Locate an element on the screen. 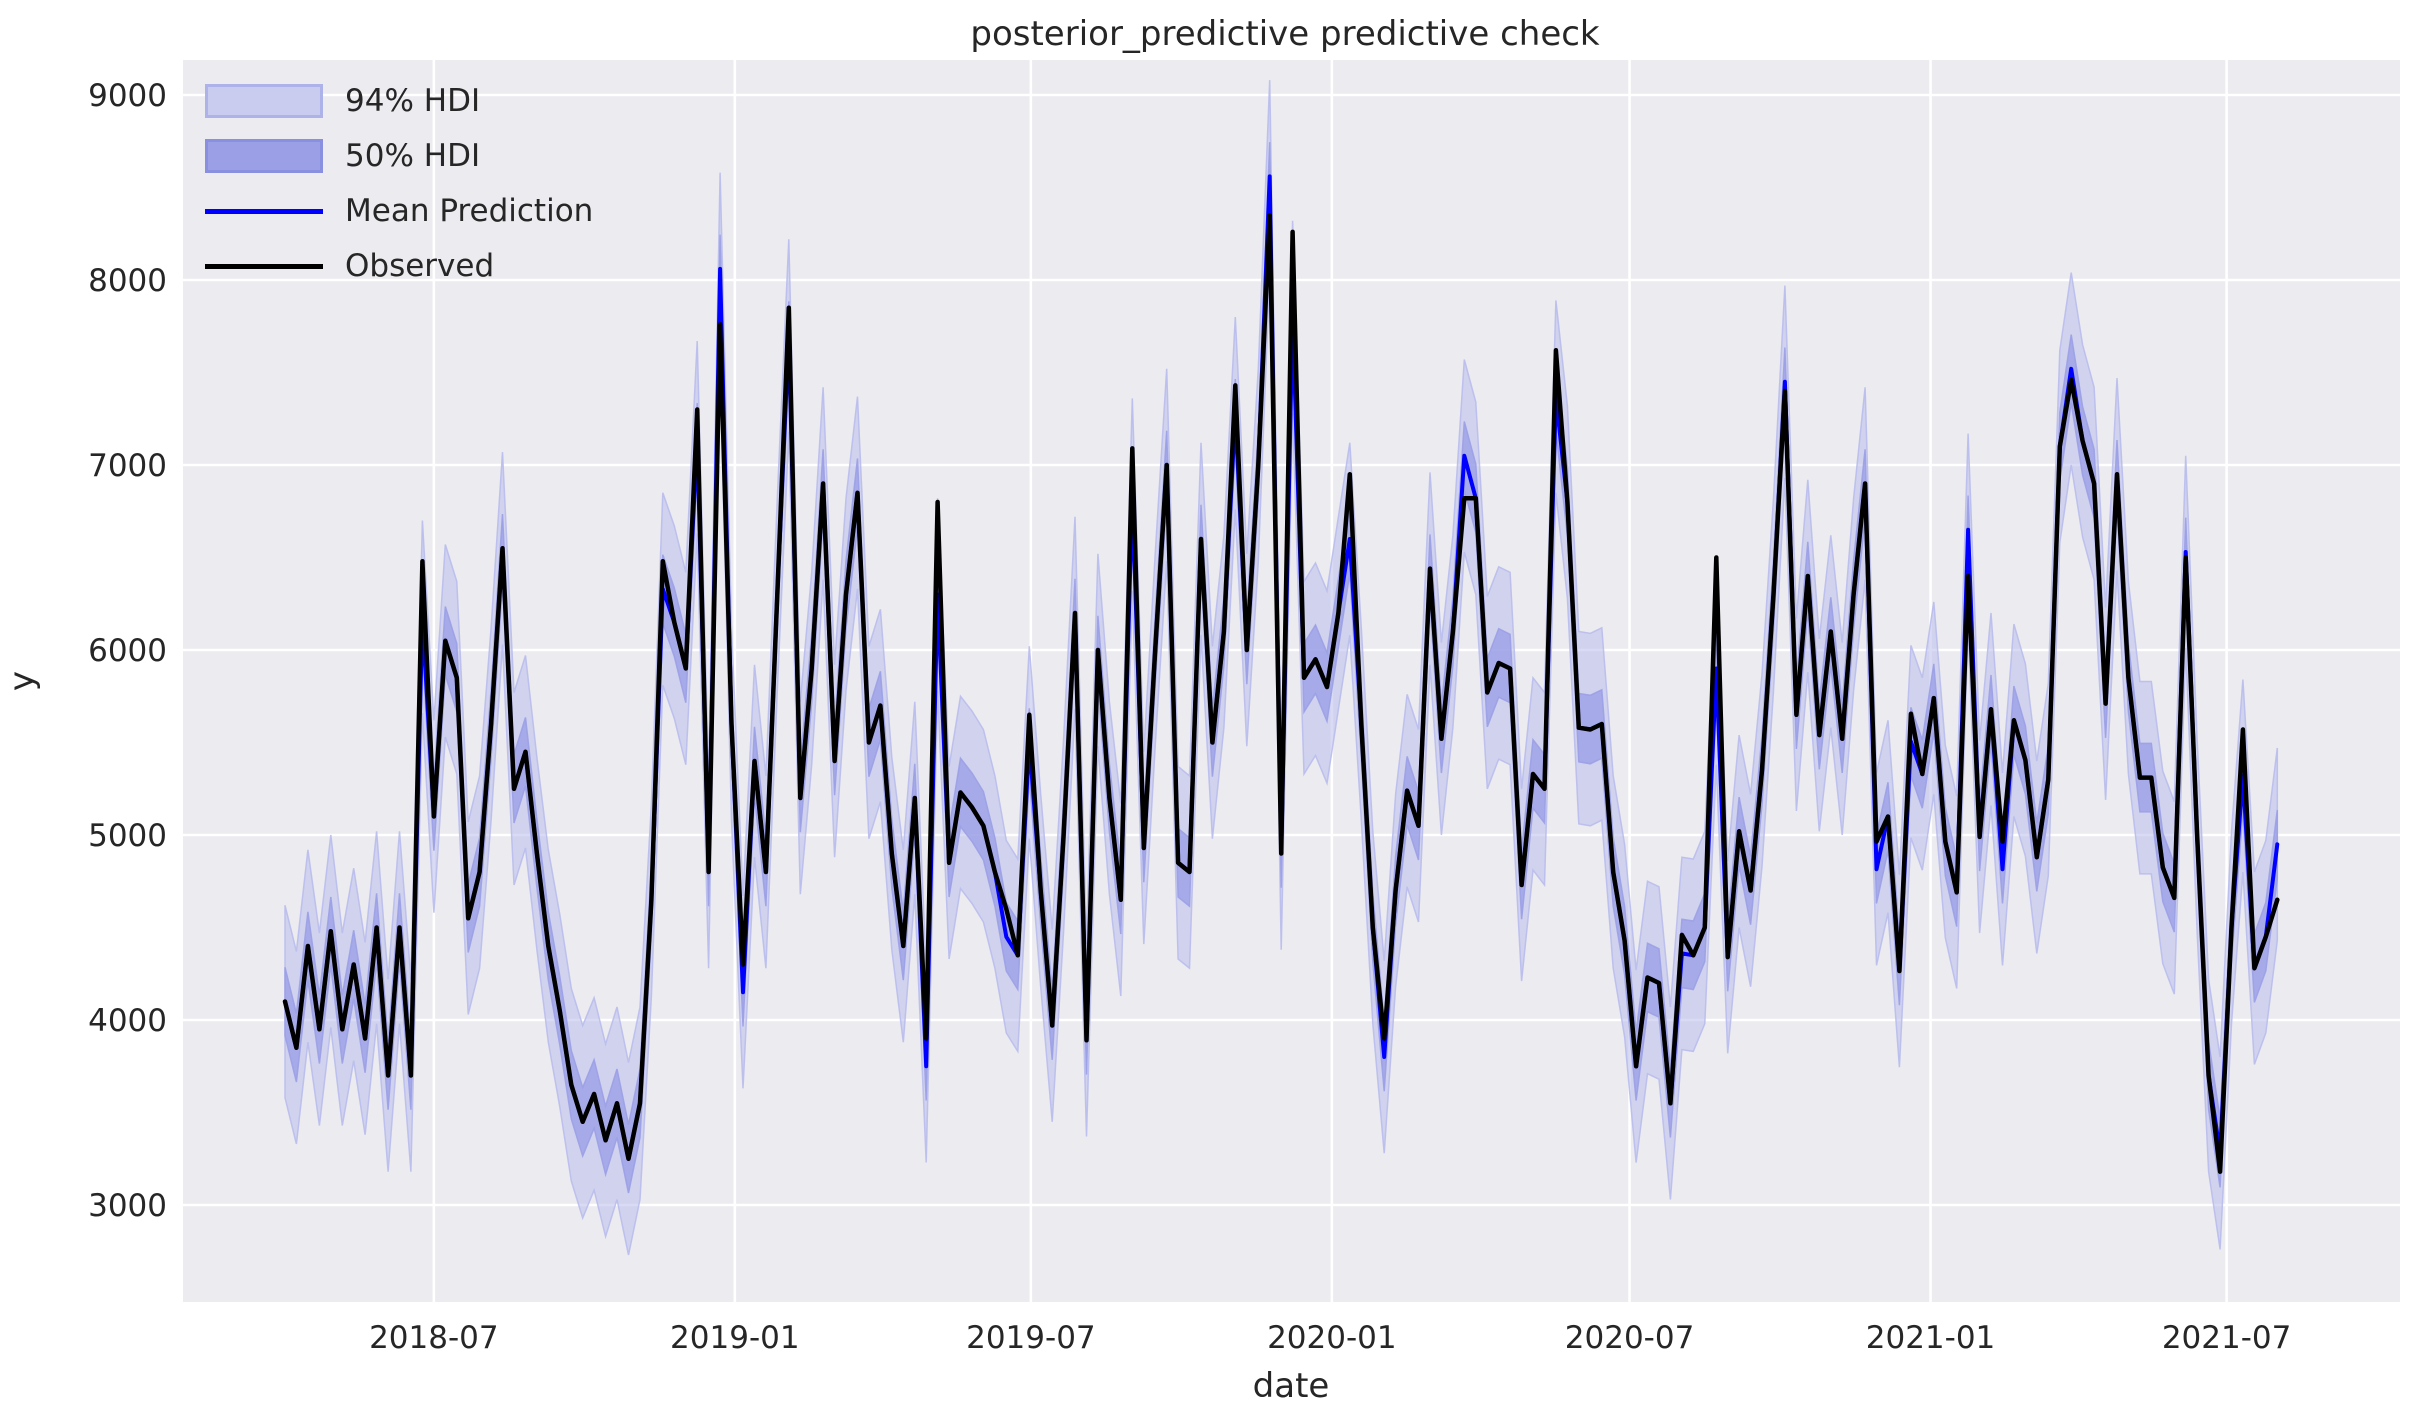 The image size is (2423, 1423). legend-item-50-hdi: 50% HDI is located at coordinates (399, 156).